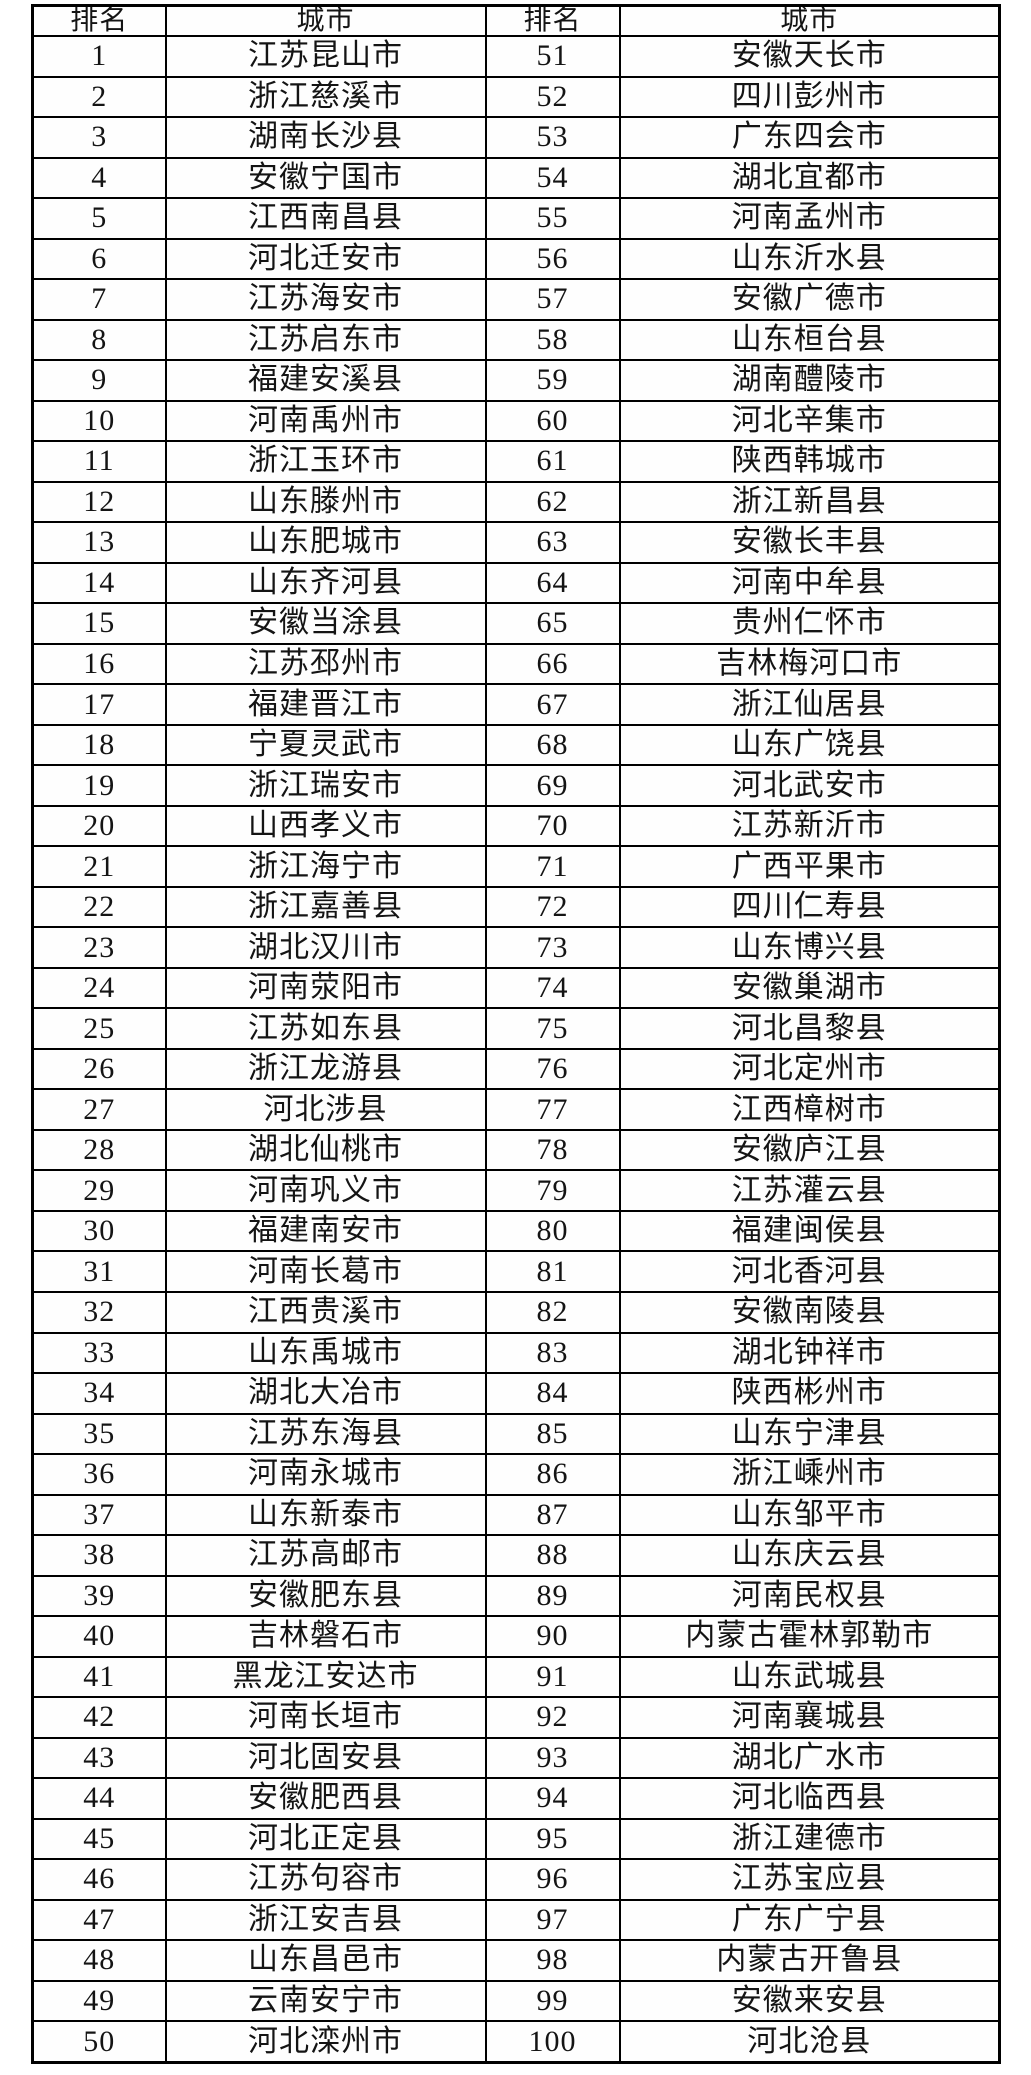 The image size is (1031, 2075). Describe the element at coordinates (99, 1920) in the screenshot. I see `rank-cell-left: 47` at that location.